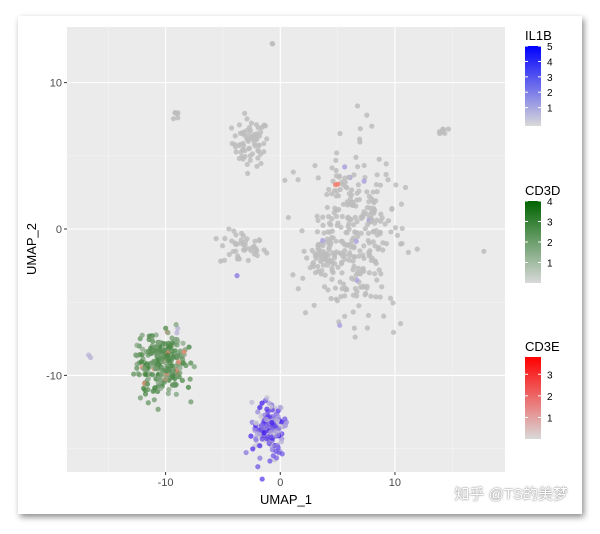  I want to click on legend-tick-label: 1, so click(550, 109).